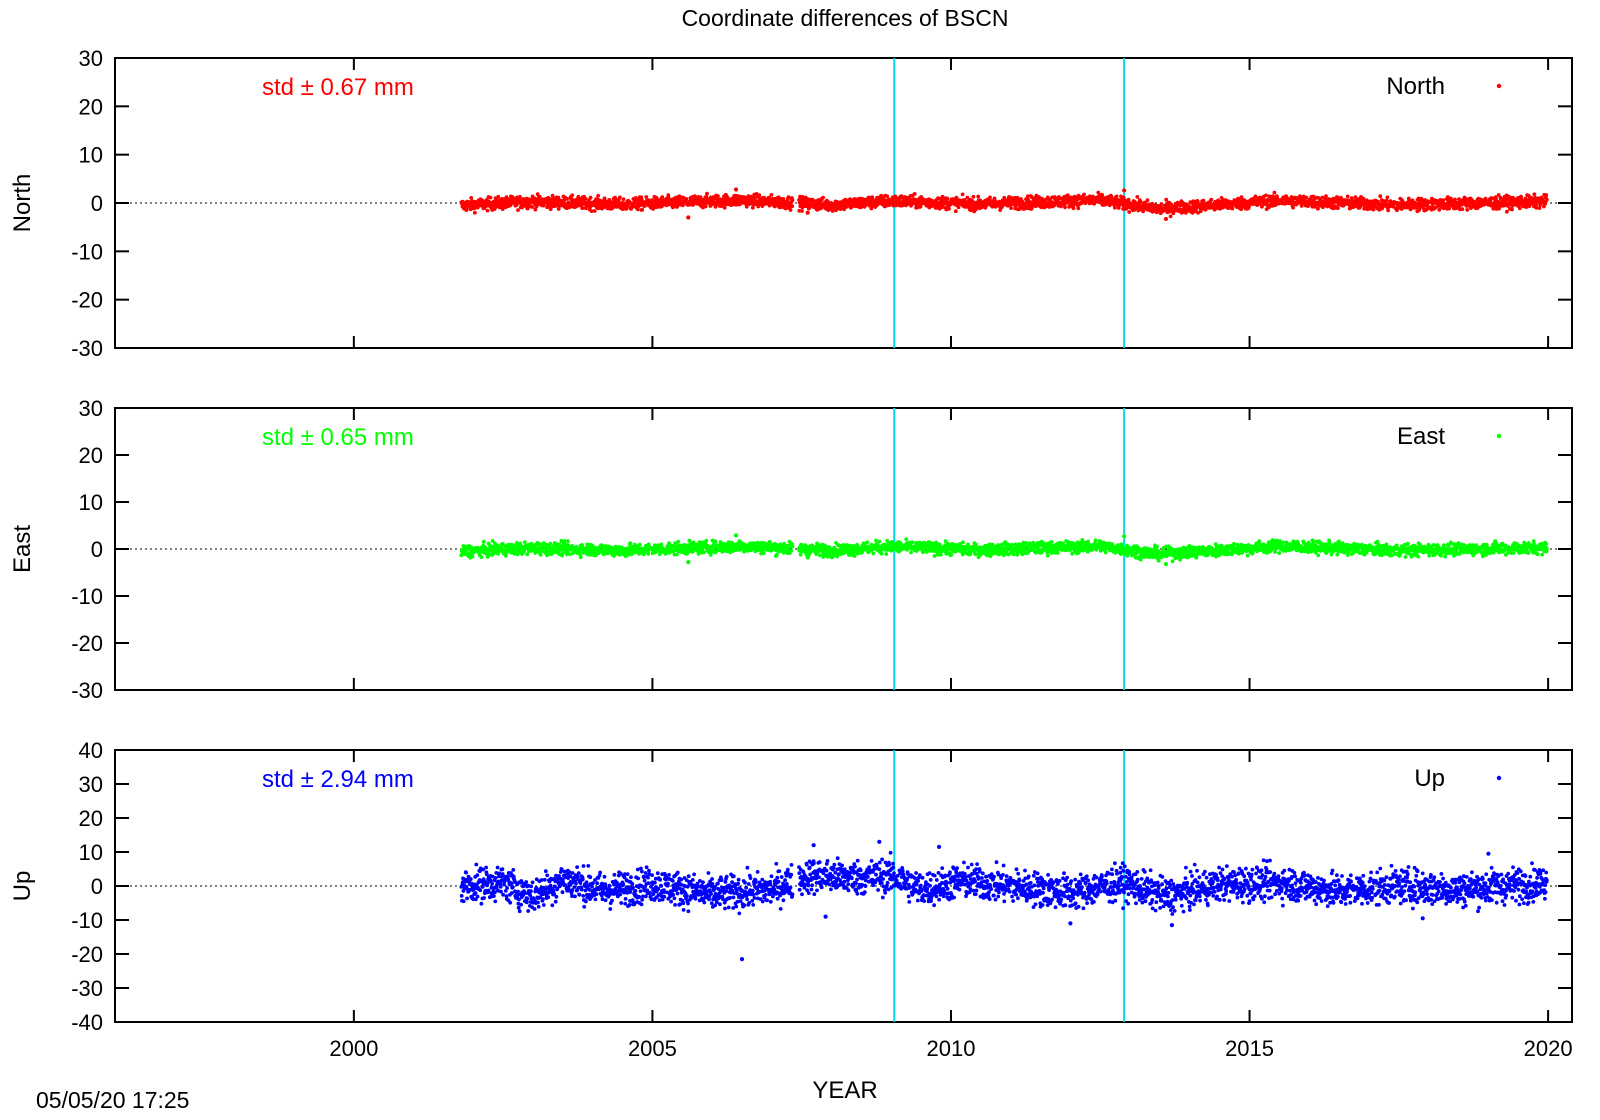 This screenshot has width=1600, height=1120. I want to click on chart-title: Coordinate differences of BSCN, so click(845, 18).